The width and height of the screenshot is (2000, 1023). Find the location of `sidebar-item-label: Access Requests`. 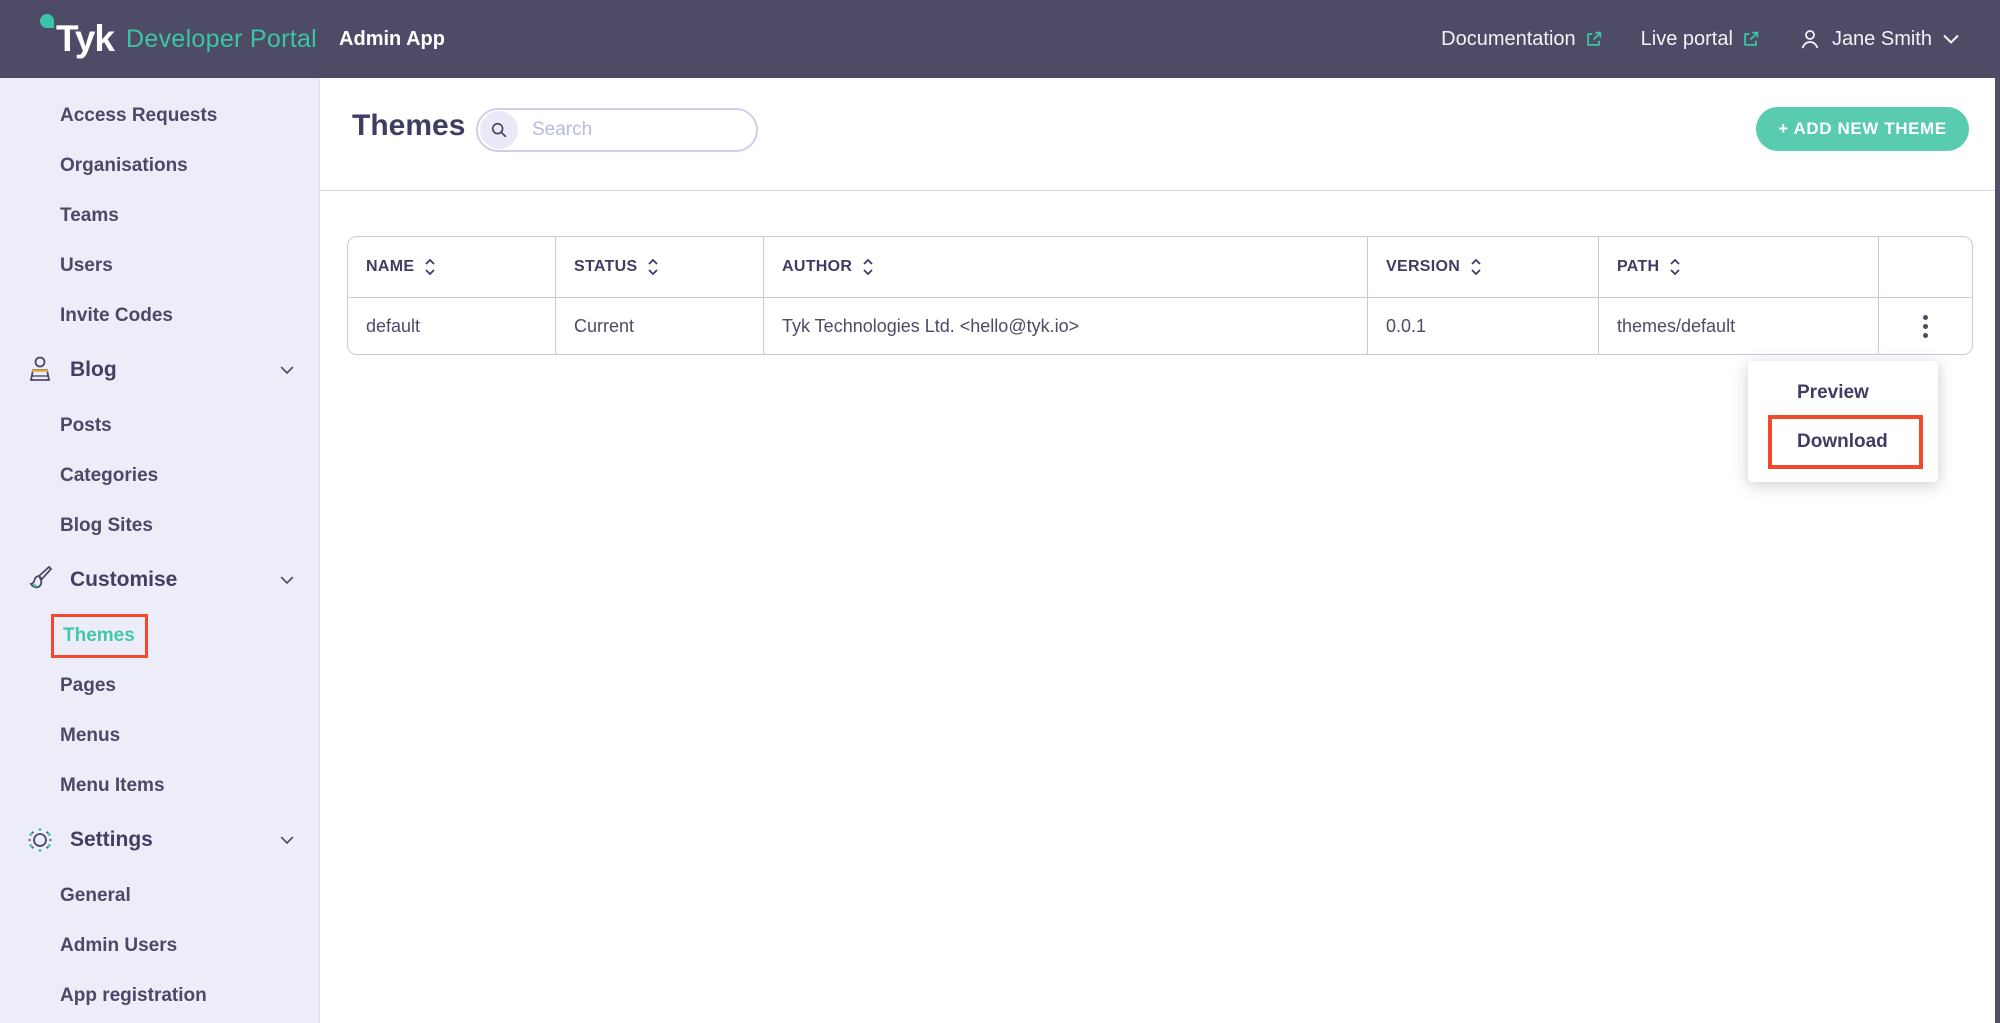

sidebar-item-label: Access Requests is located at coordinates (139, 115).